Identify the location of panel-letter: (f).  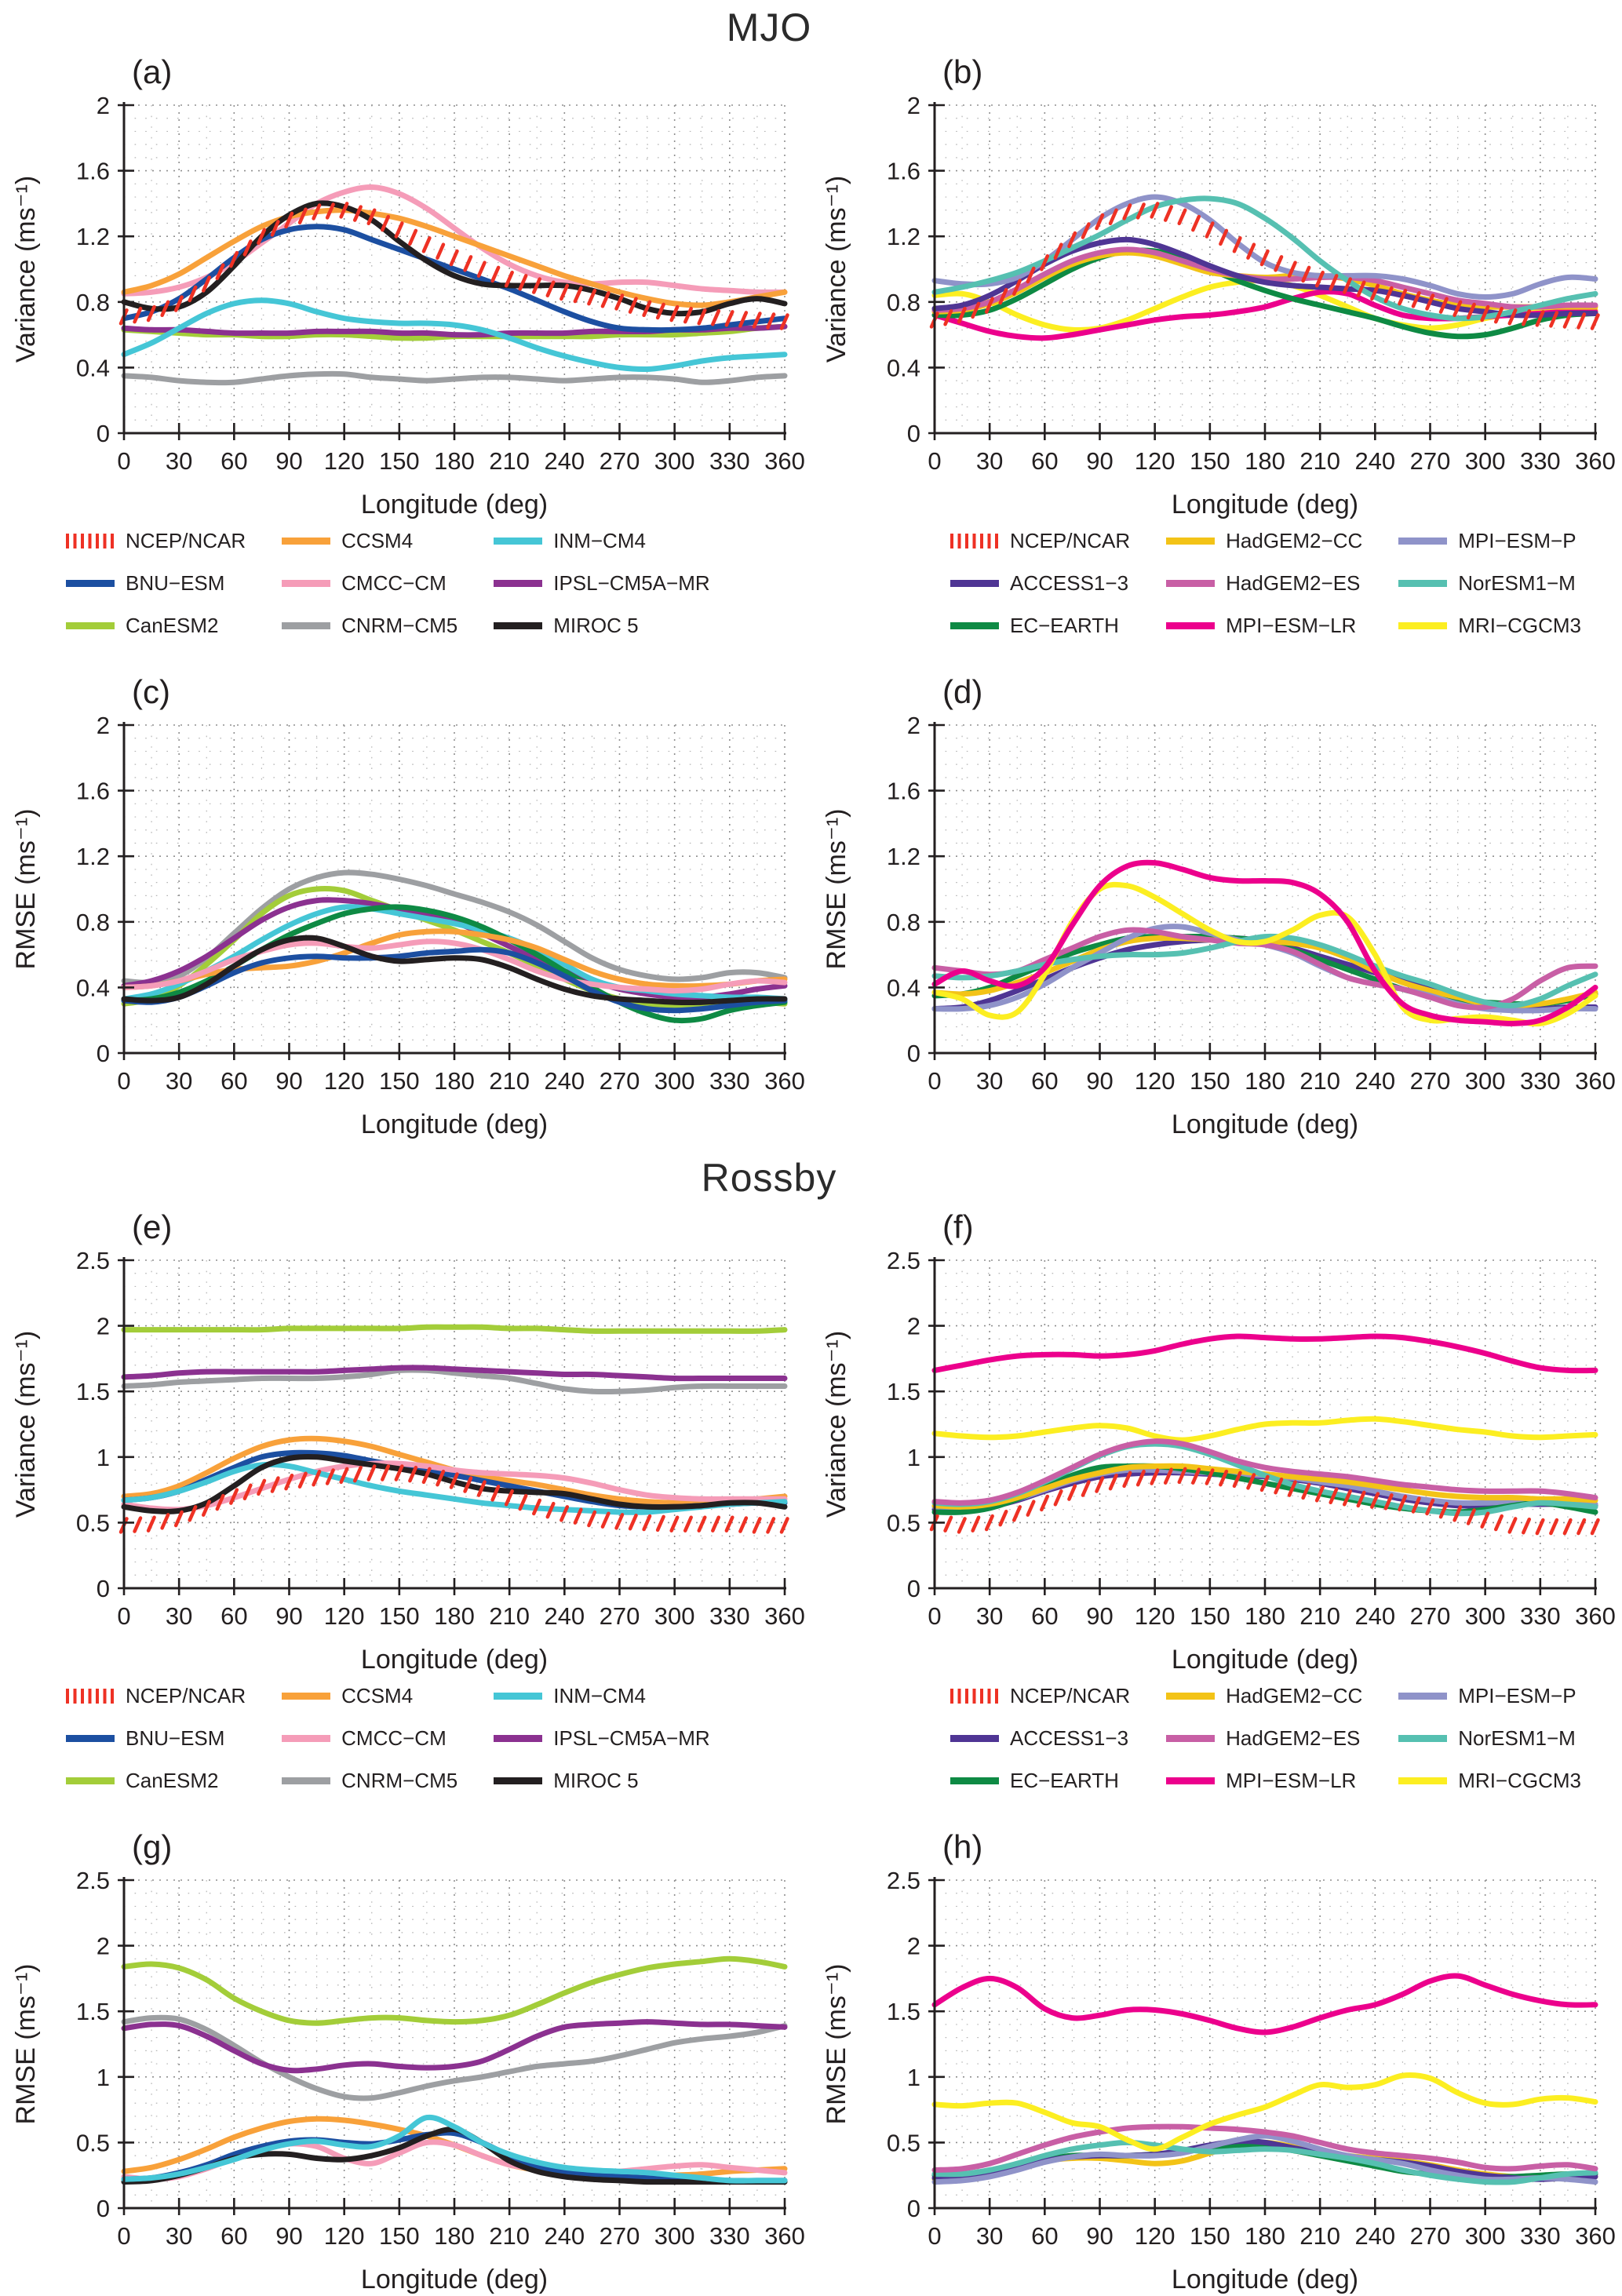
(958, 1226).